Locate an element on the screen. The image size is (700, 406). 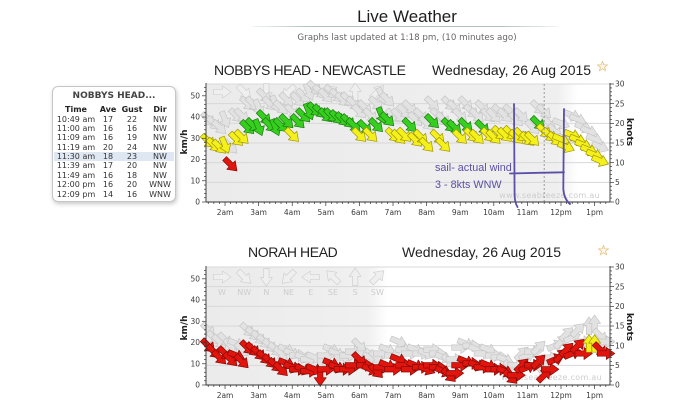
column-header-gust: Gust is located at coordinates (132, 109).